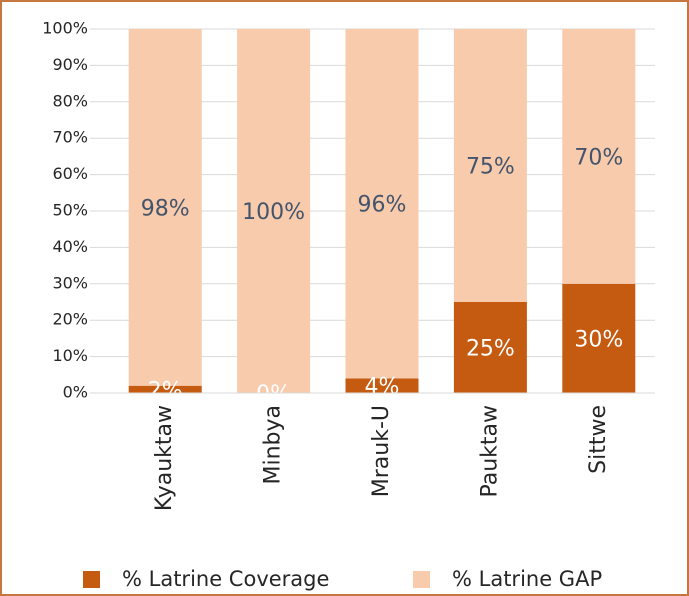 The height and width of the screenshot is (596, 689). I want to click on y-tick-label: 40%, so click(70, 246).